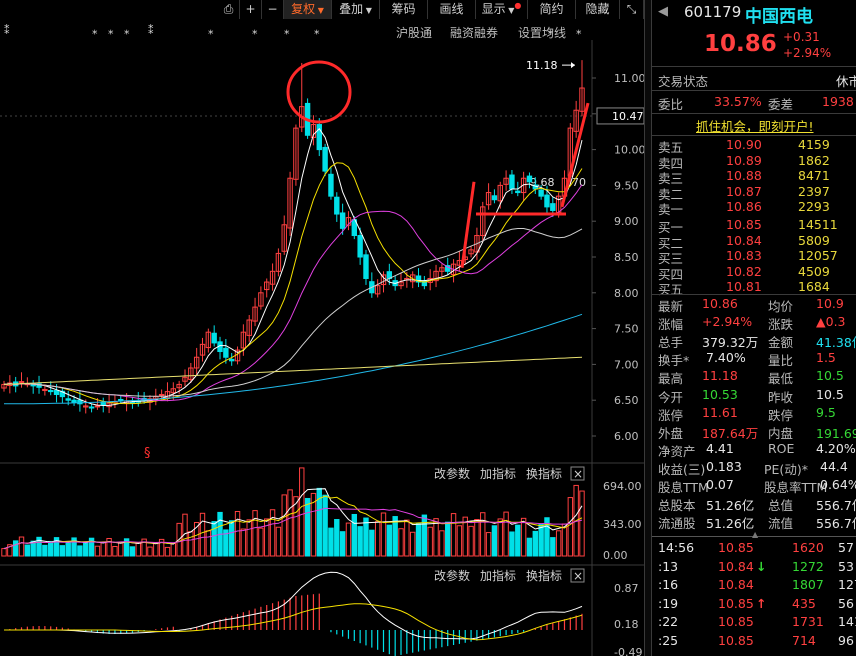  What do you see at coordinates (648, 328) in the screenshot?
I see `panel-splitter` at bounding box center [648, 328].